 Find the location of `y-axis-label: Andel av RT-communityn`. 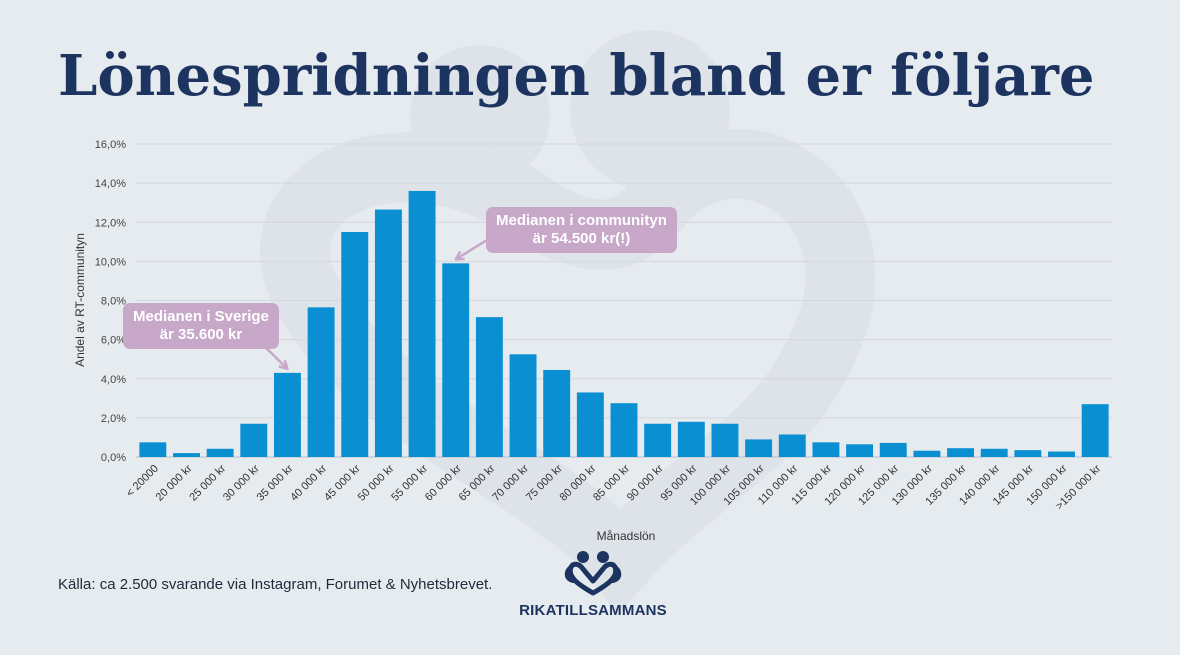

y-axis-label: Andel av RT-communityn is located at coordinates (80, 300).